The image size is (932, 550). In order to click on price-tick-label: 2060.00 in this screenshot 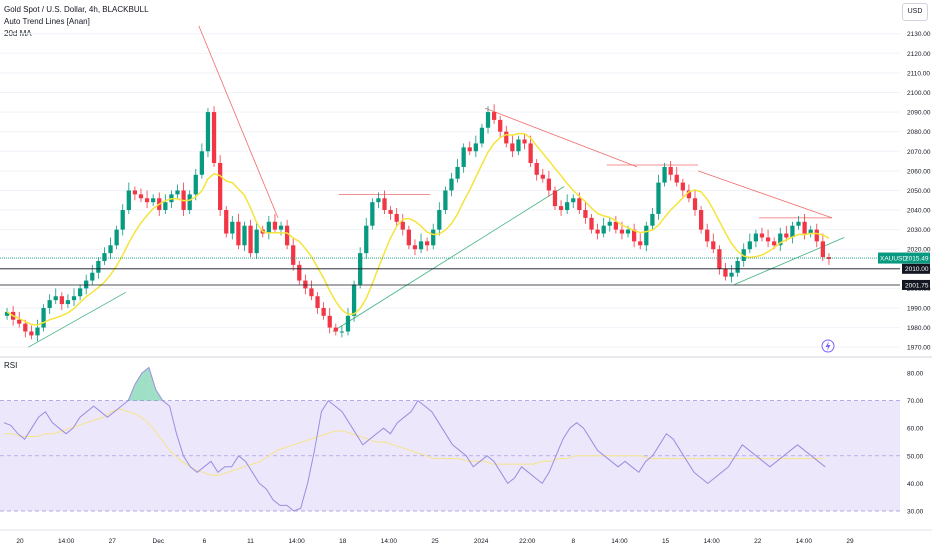, I will do `click(919, 171)`.